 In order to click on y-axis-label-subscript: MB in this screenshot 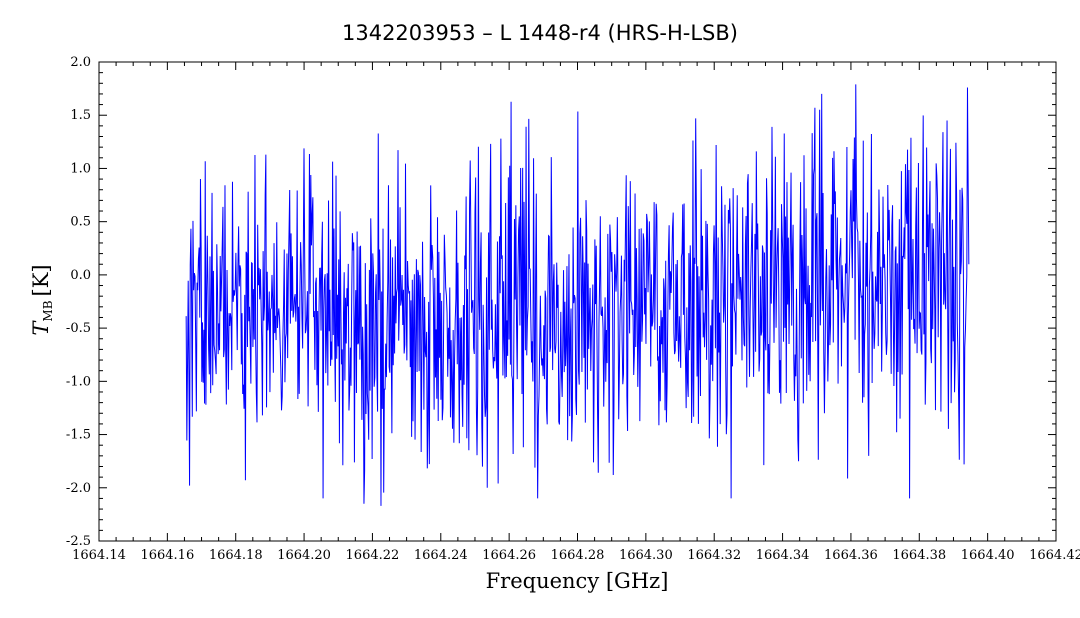, I will do `click(48, 310)`.